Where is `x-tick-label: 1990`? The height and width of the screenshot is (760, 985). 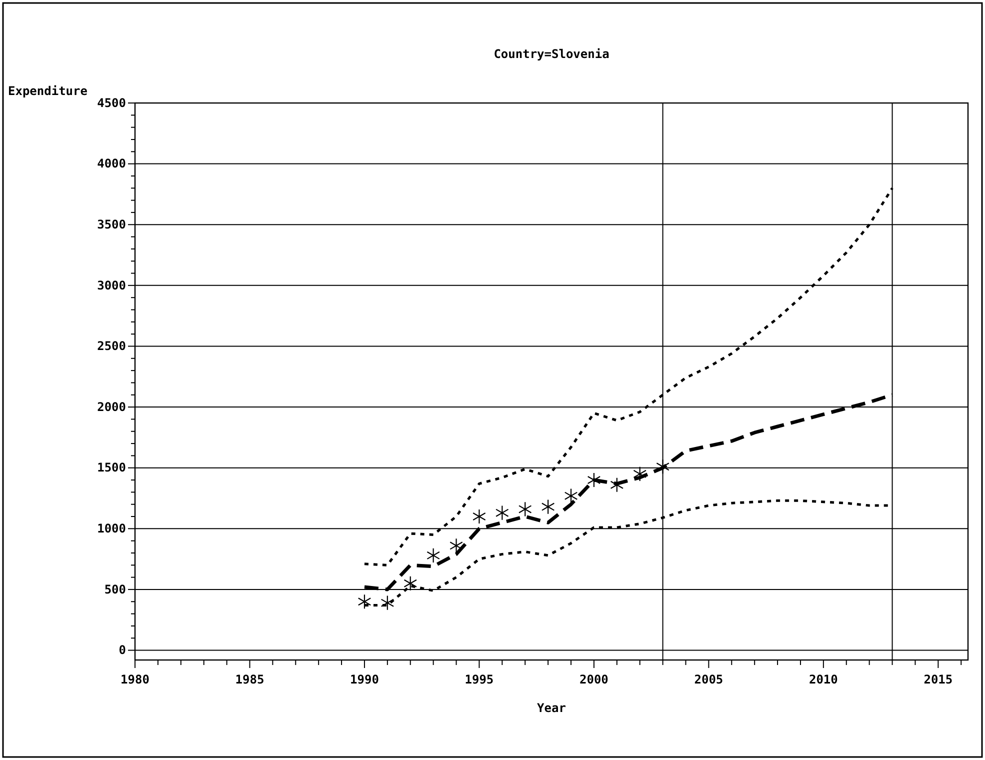 x-tick-label: 1990 is located at coordinates (364, 679).